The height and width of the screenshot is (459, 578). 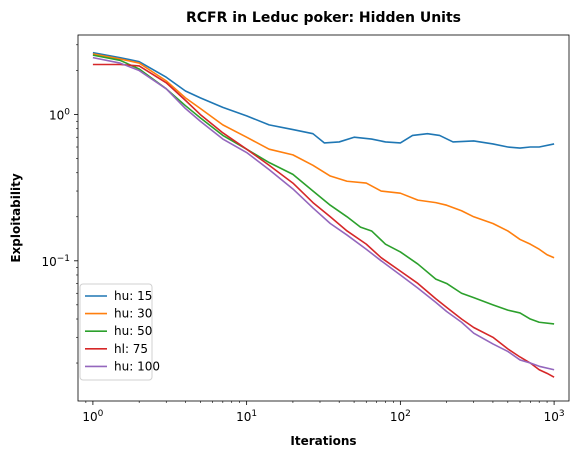 What do you see at coordinates (133, 314) in the screenshot?
I see `legend-label-2: hu: 30` at bounding box center [133, 314].